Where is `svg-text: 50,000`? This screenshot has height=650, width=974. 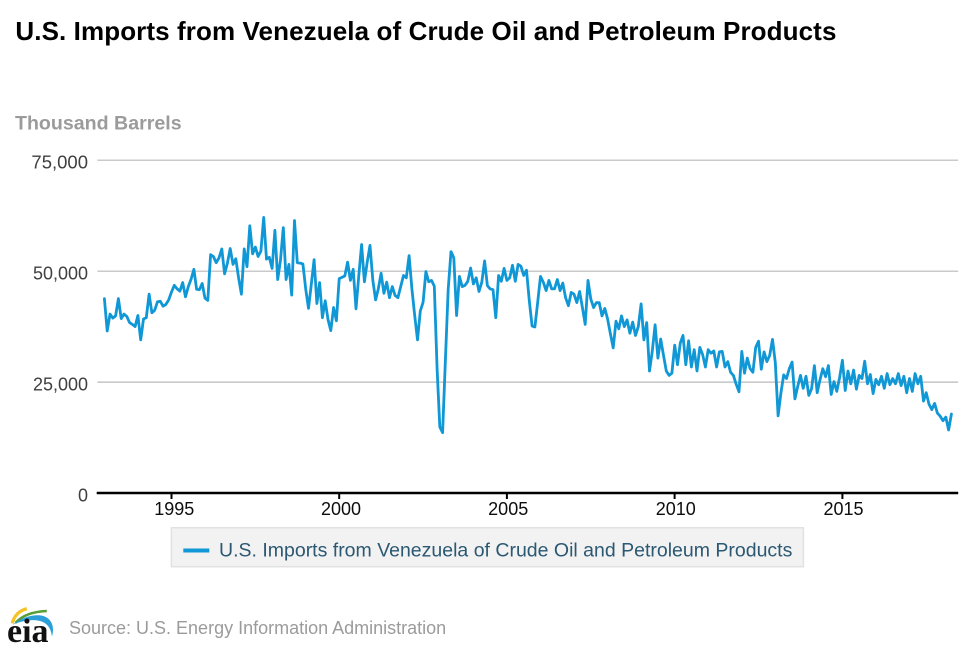 svg-text: 50,000 is located at coordinates (60, 273).